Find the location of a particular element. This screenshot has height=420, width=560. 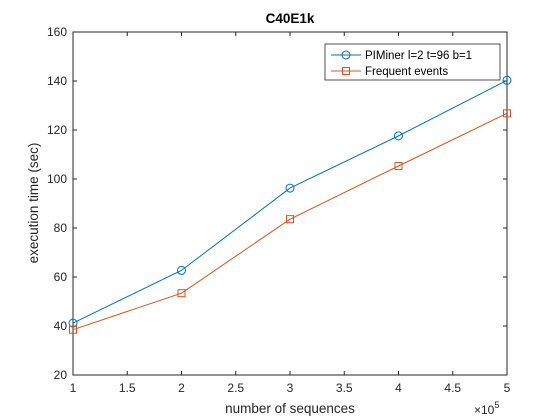

y-tick-label: 100 is located at coordinates (57, 179).